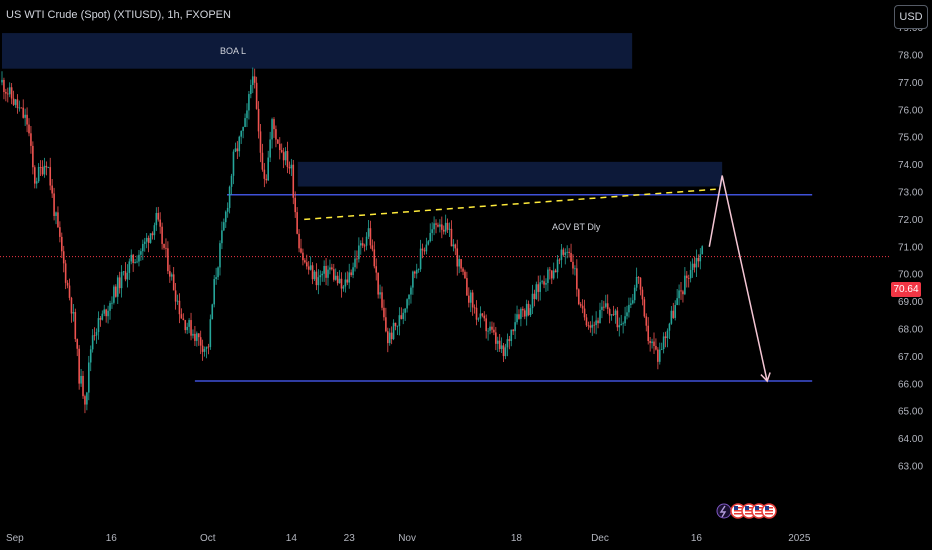 The image size is (932, 550). Describe the element at coordinates (910, 83) in the screenshot. I see `y-tick-label: 77.00` at that location.